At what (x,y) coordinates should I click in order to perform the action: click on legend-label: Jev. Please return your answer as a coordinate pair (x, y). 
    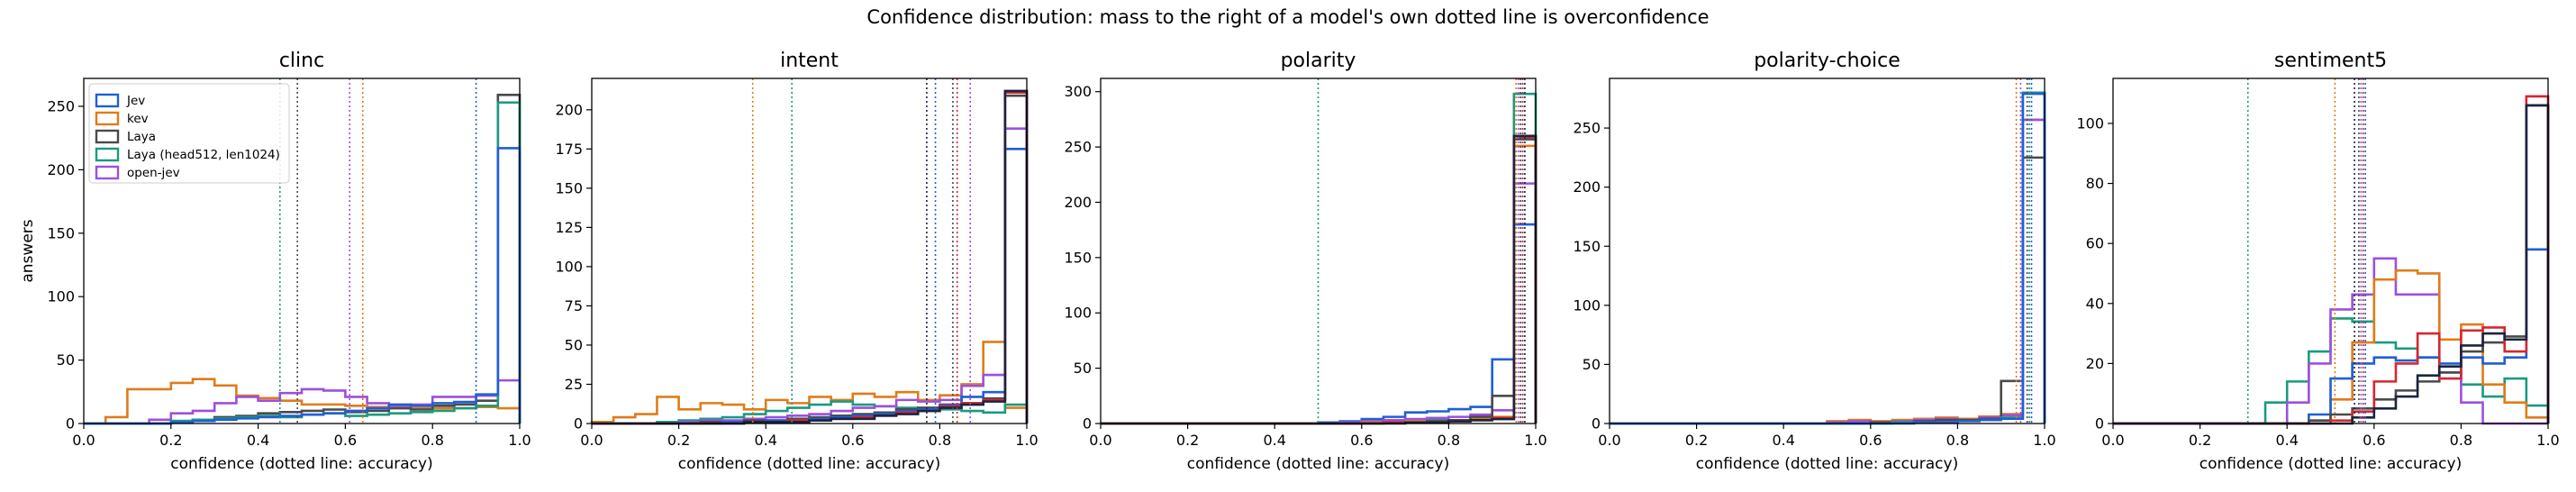
    Looking at the image, I should click on (135, 101).